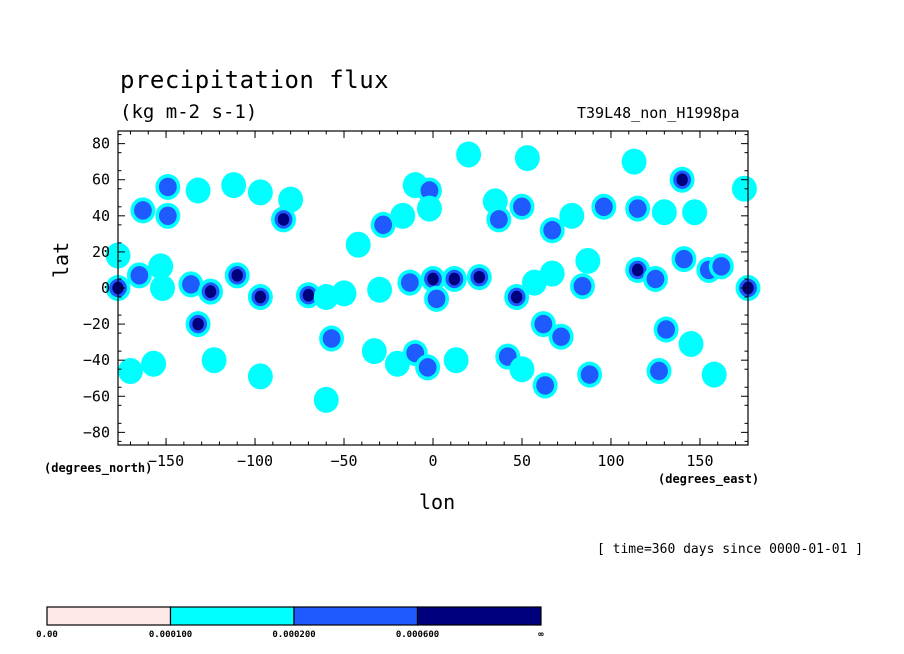 This screenshot has height=654, width=904. What do you see at coordinates (170, 635) in the screenshot?
I see `colorbar-level-label: 0.000100` at bounding box center [170, 635].